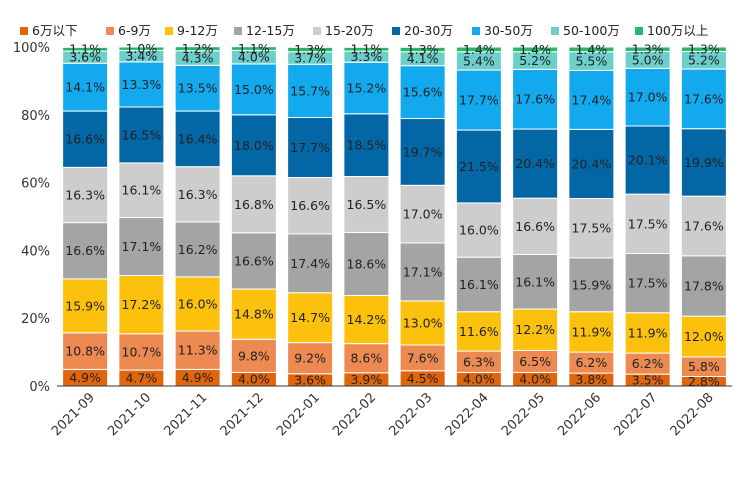 The image size is (744, 500). I want to click on data-label: 18.5%, so click(367, 145).